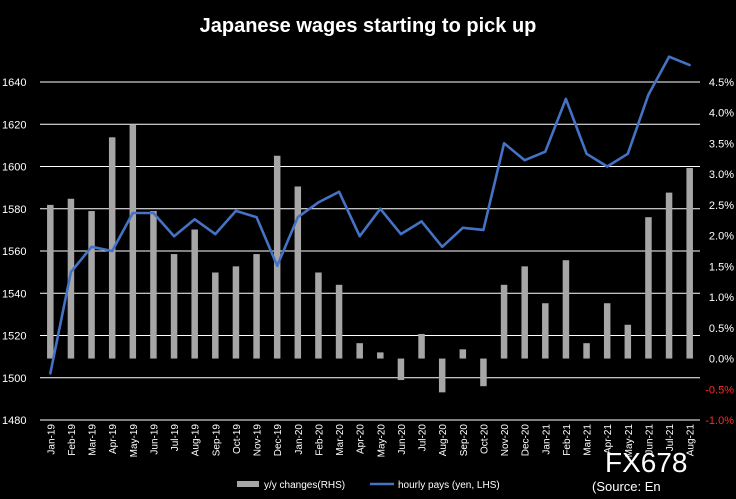 This screenshot has width=736, height=499. Describe the element at coordinates (14, 168) in the screenshot. I see `left-tick-label: 1600` at that location.